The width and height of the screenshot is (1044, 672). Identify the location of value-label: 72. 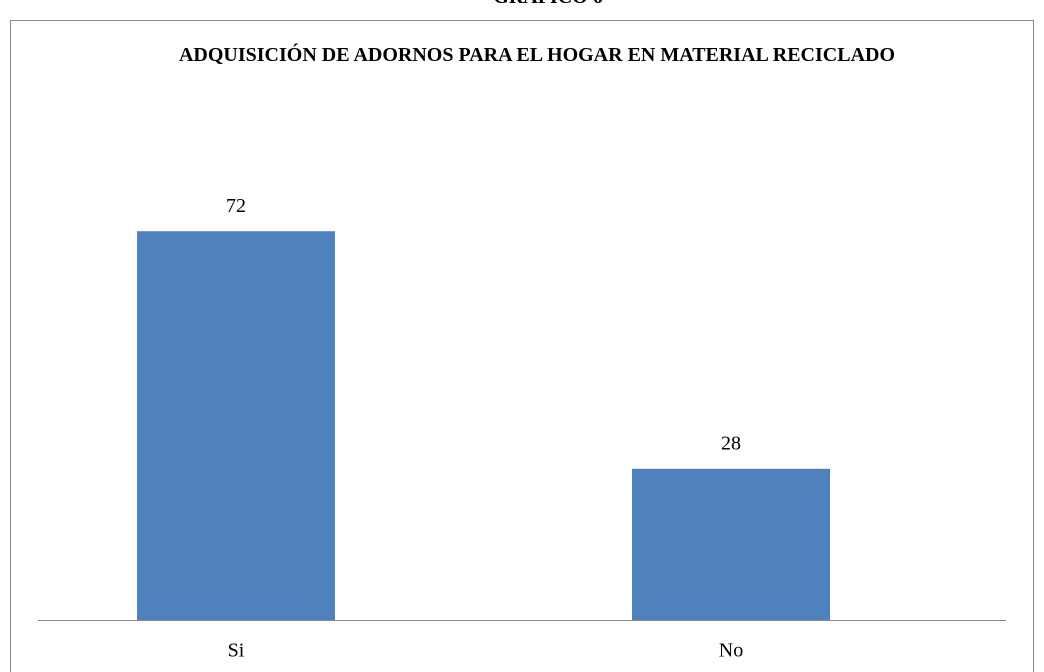
(236, 206).